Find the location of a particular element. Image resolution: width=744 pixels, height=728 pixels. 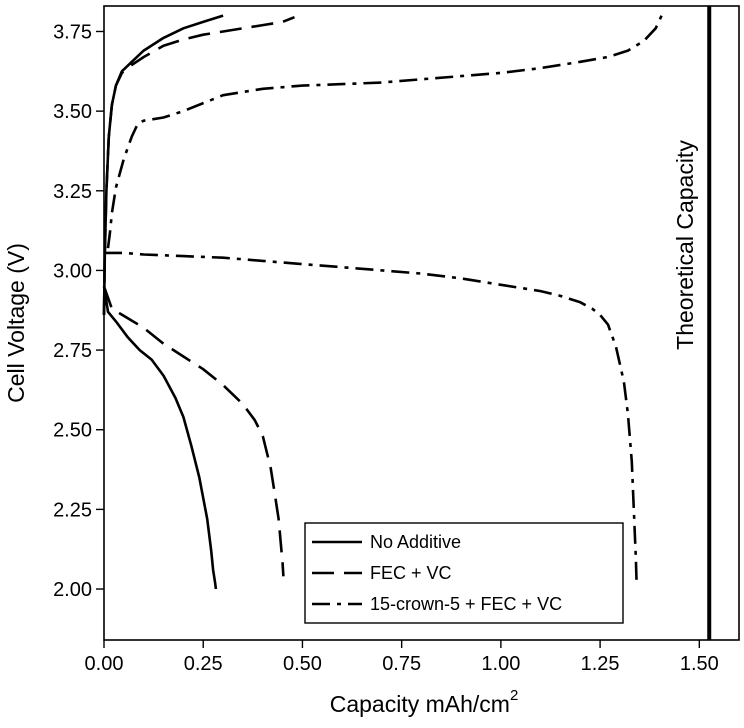

x-axis-label: Capacity mAh/cm2 is located at coordinates (424, 702).